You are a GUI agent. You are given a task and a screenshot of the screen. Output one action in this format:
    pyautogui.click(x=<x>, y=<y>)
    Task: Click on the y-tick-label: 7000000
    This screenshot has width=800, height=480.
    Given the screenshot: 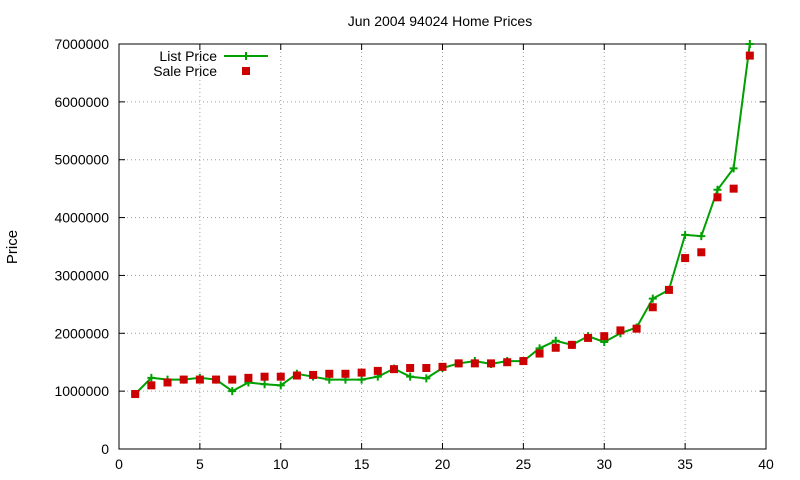 What is the action you would take?
    pyautogui.click(x=81, y=44)
    